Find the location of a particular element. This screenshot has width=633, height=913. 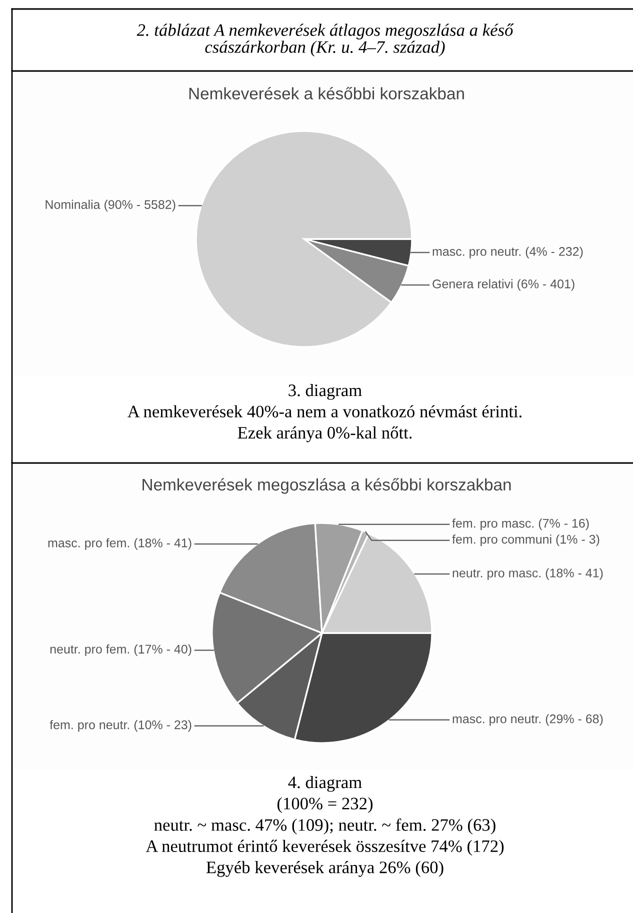

text: 4. diagram (100% = 232) neutr. ~ masc. 47% (109); neutr. ~ fem. 27% (63) A neutrumot érintő keverések összesítve 74% (172) Egyéb keverések aránya 26% (60) is located at coordinates (325, 826).